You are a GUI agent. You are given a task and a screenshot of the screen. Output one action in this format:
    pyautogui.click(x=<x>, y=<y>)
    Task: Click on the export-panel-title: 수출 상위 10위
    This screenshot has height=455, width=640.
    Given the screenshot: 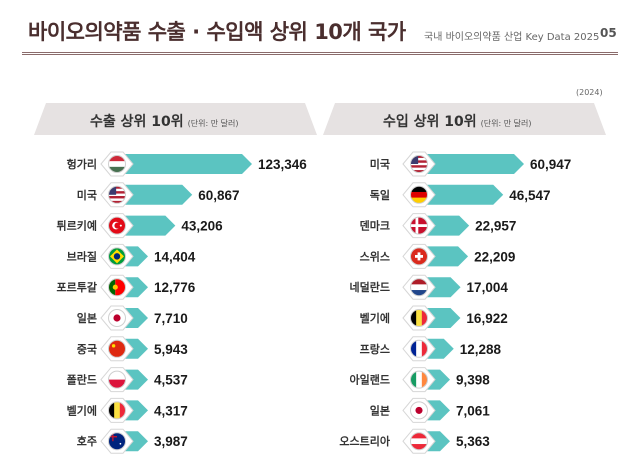 What is the action you would take?
    pyautogui.click(x=137, y=122)
    